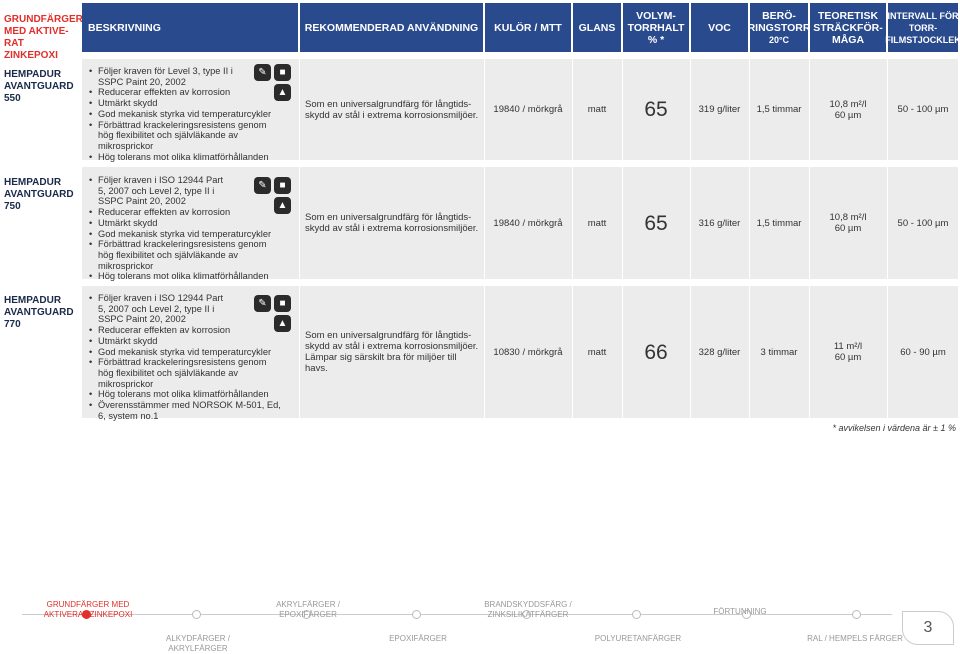 This screenshot has width=960, height=654. I want to click on spread-rate: 11 m²/l, so click(848, 346).